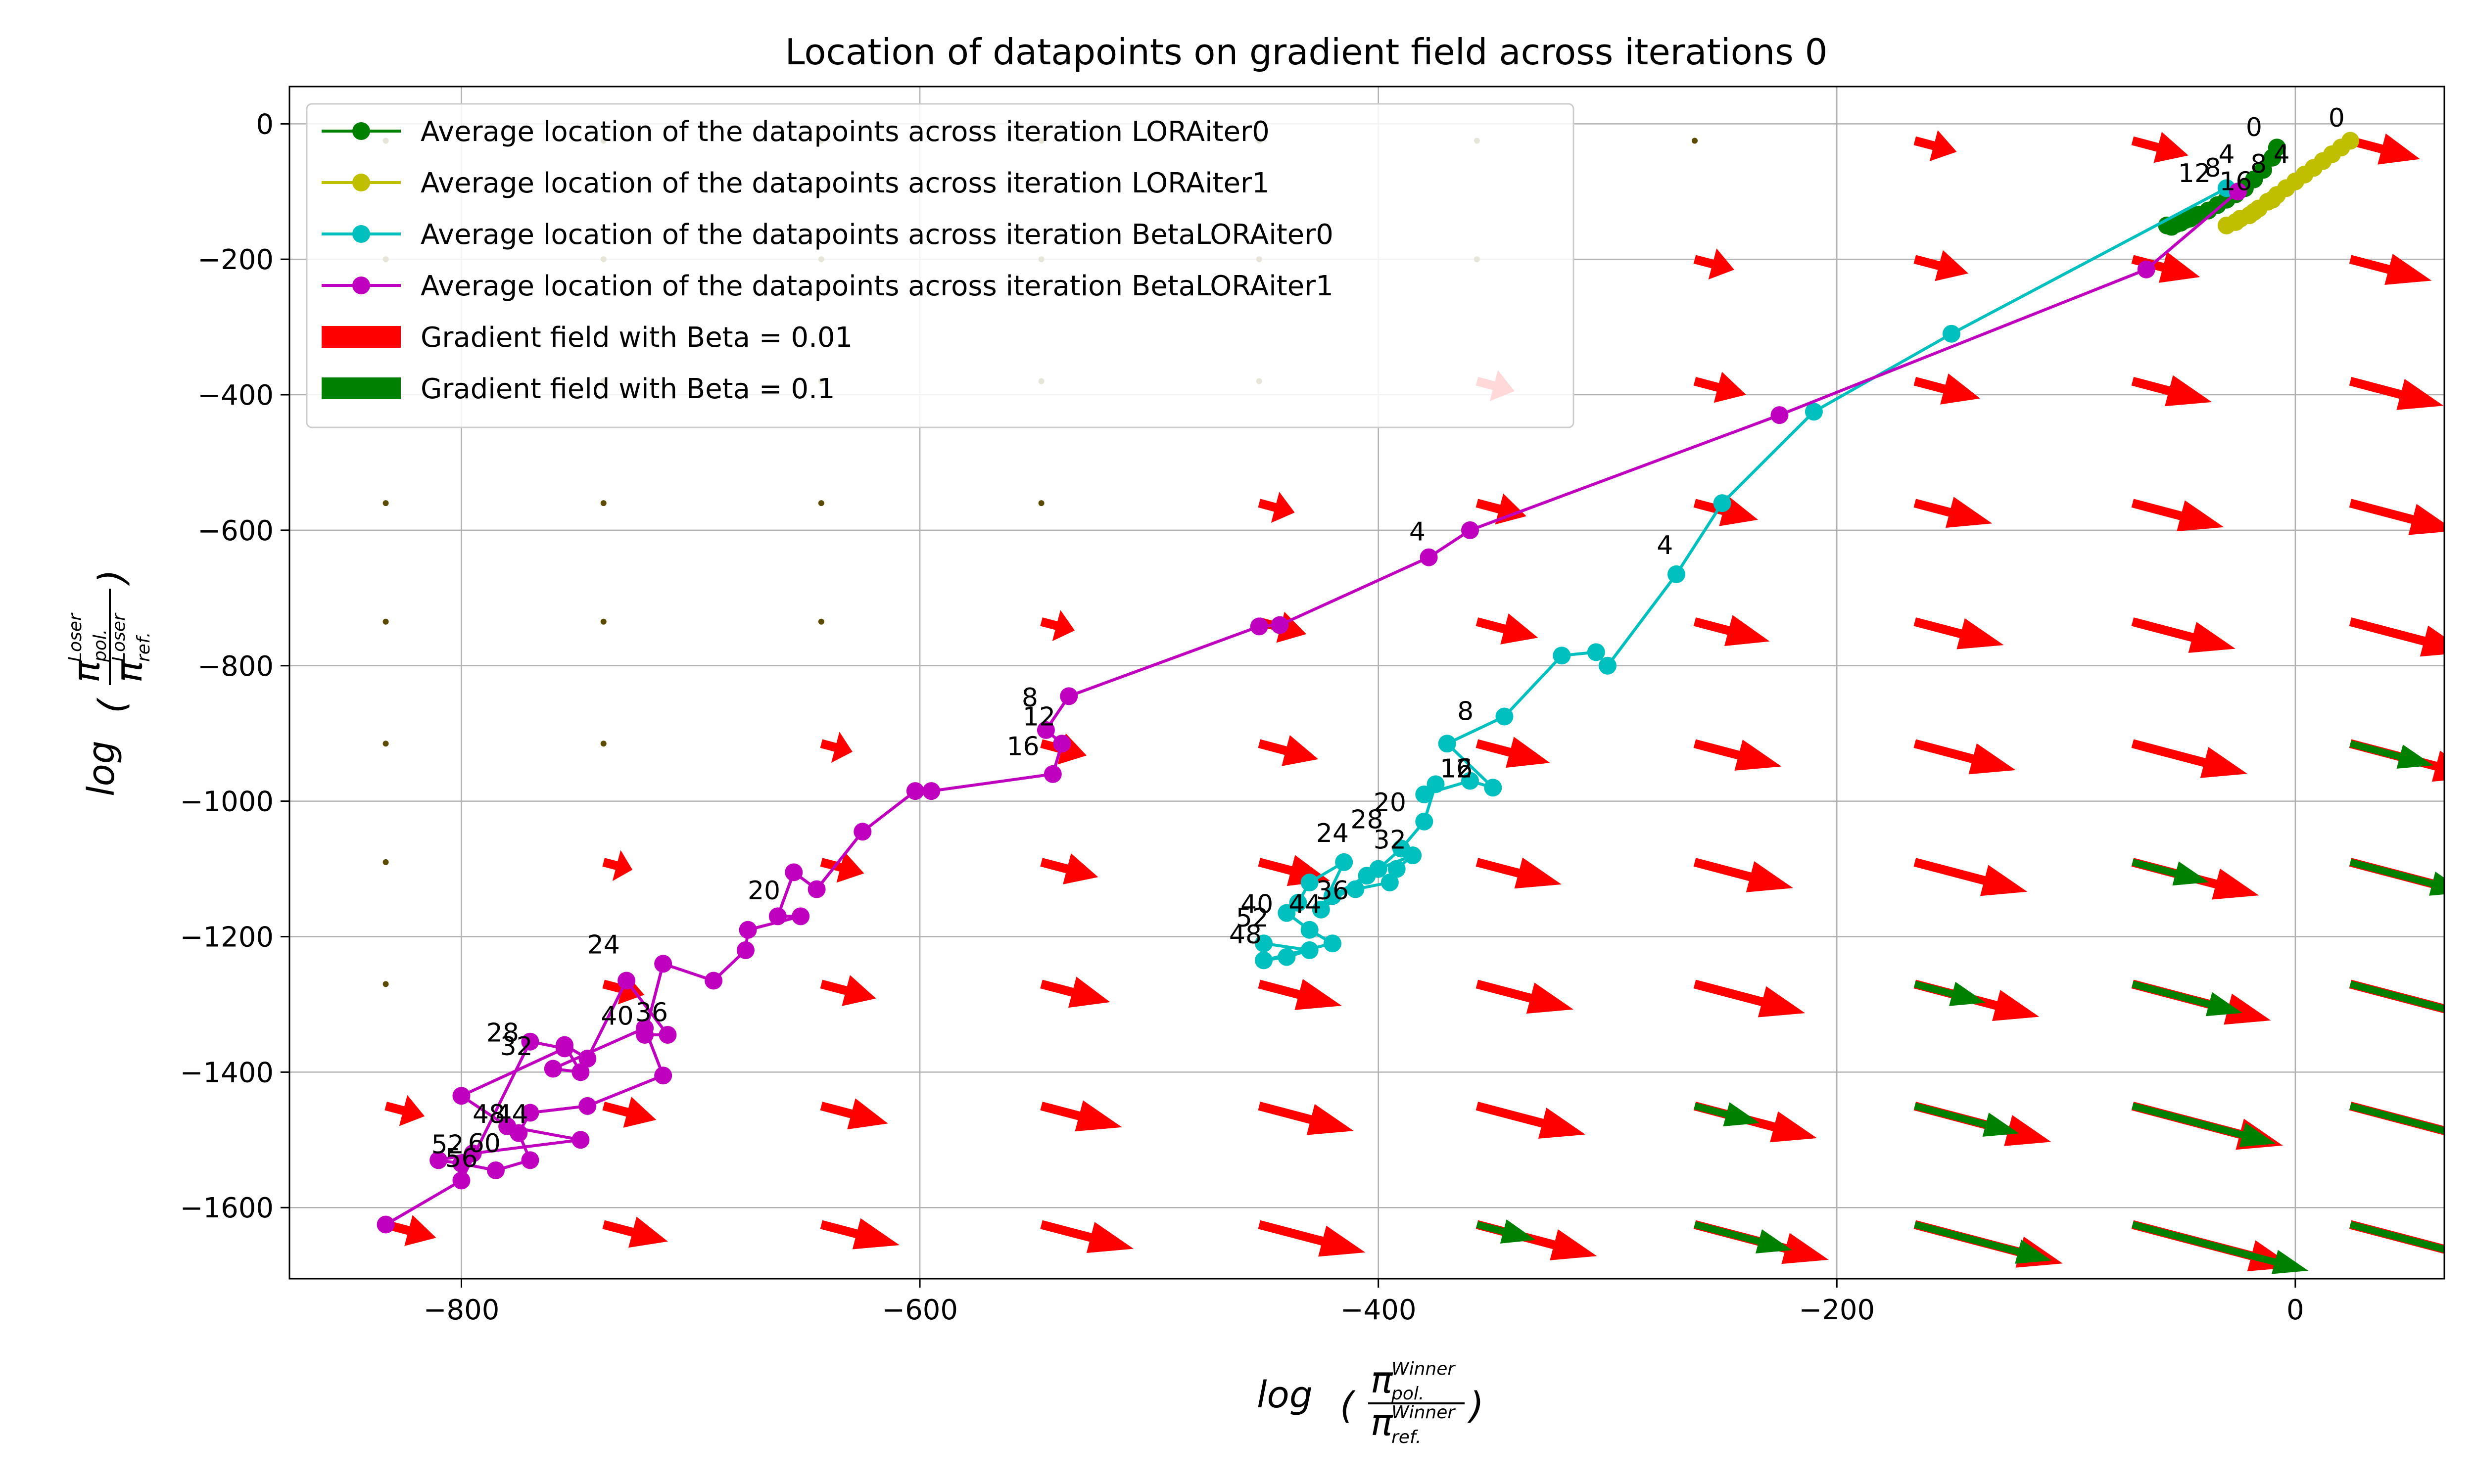  Describe the element at coordinates (100, 645) in the screenshot. I see `axis-label-num-sub: pol.` at that location.